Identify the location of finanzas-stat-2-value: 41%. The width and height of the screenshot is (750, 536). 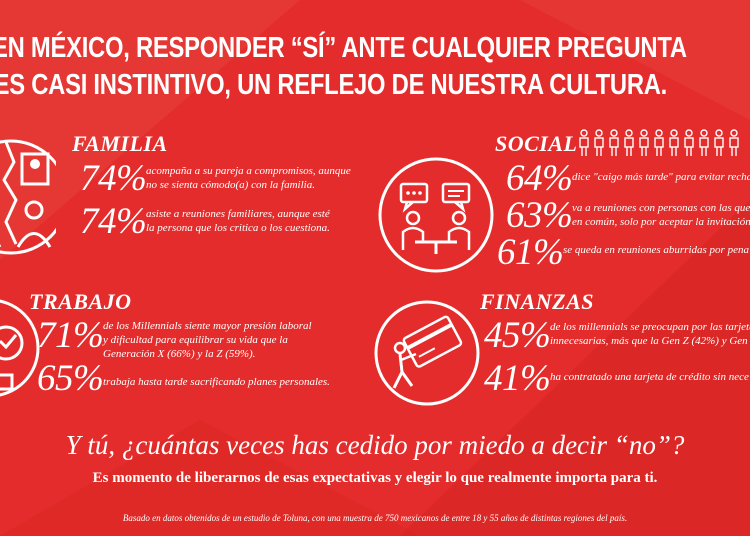
(517, 378).